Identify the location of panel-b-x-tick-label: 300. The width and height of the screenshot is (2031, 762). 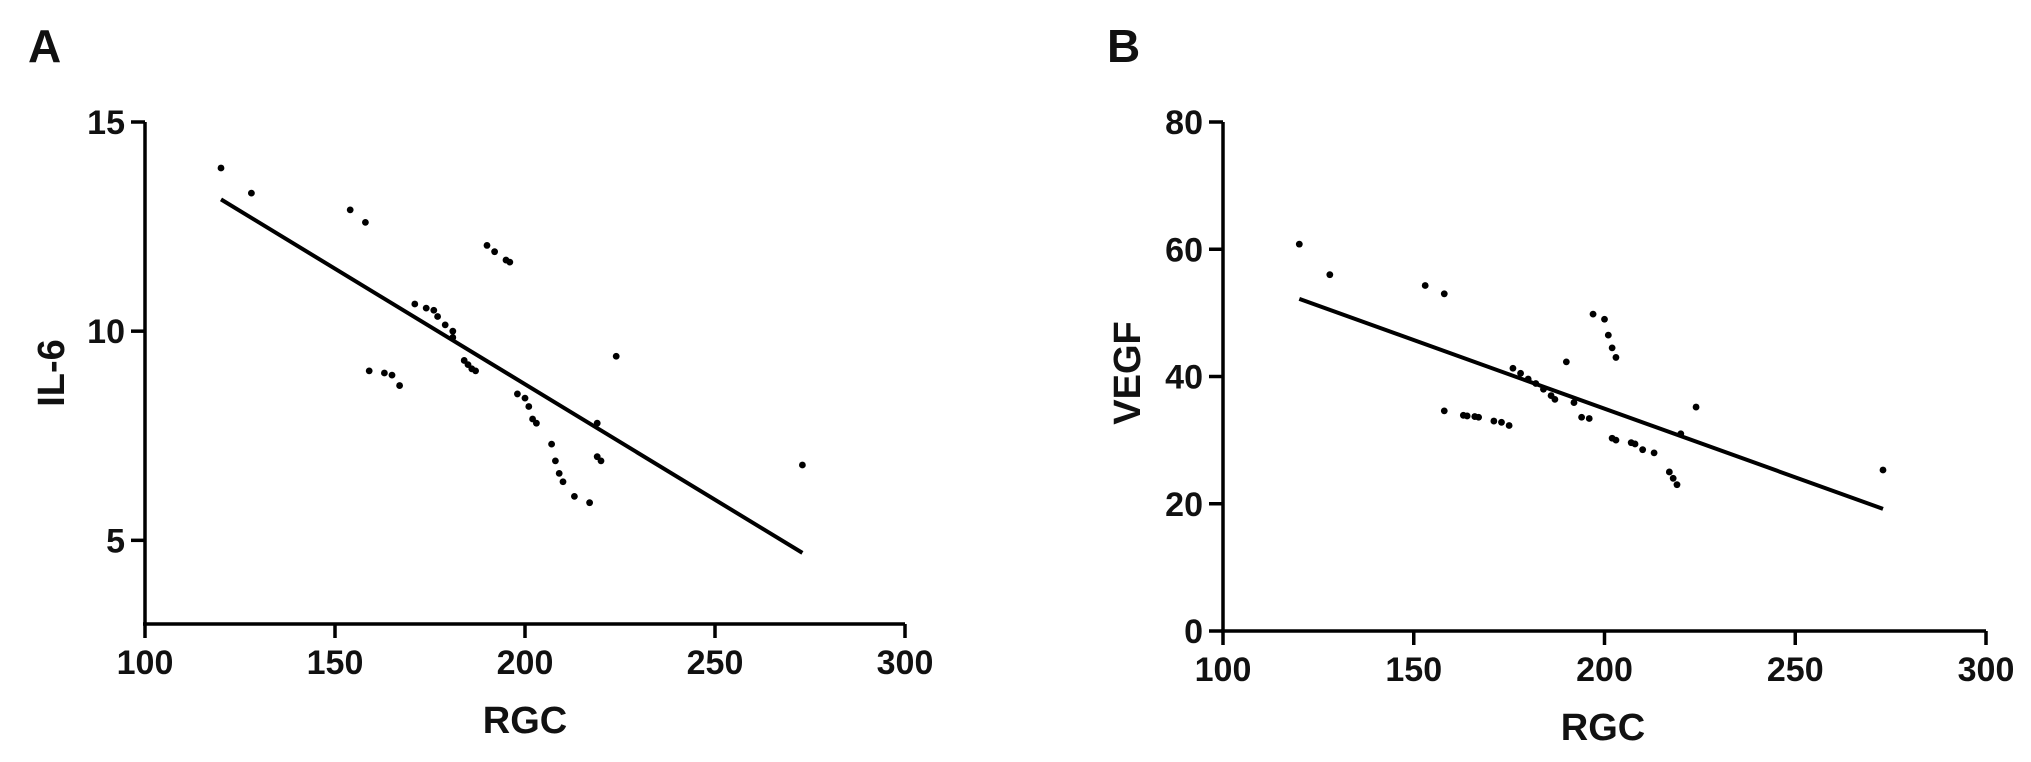
(1986, 670).